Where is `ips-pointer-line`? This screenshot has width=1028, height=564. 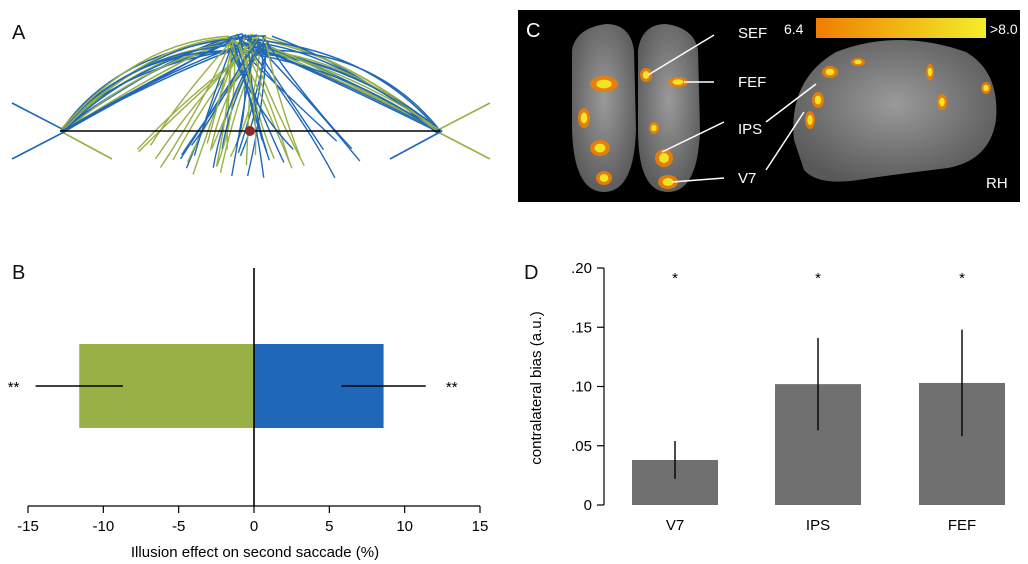 ips-pointer-line is located at coordinates (693, 137).